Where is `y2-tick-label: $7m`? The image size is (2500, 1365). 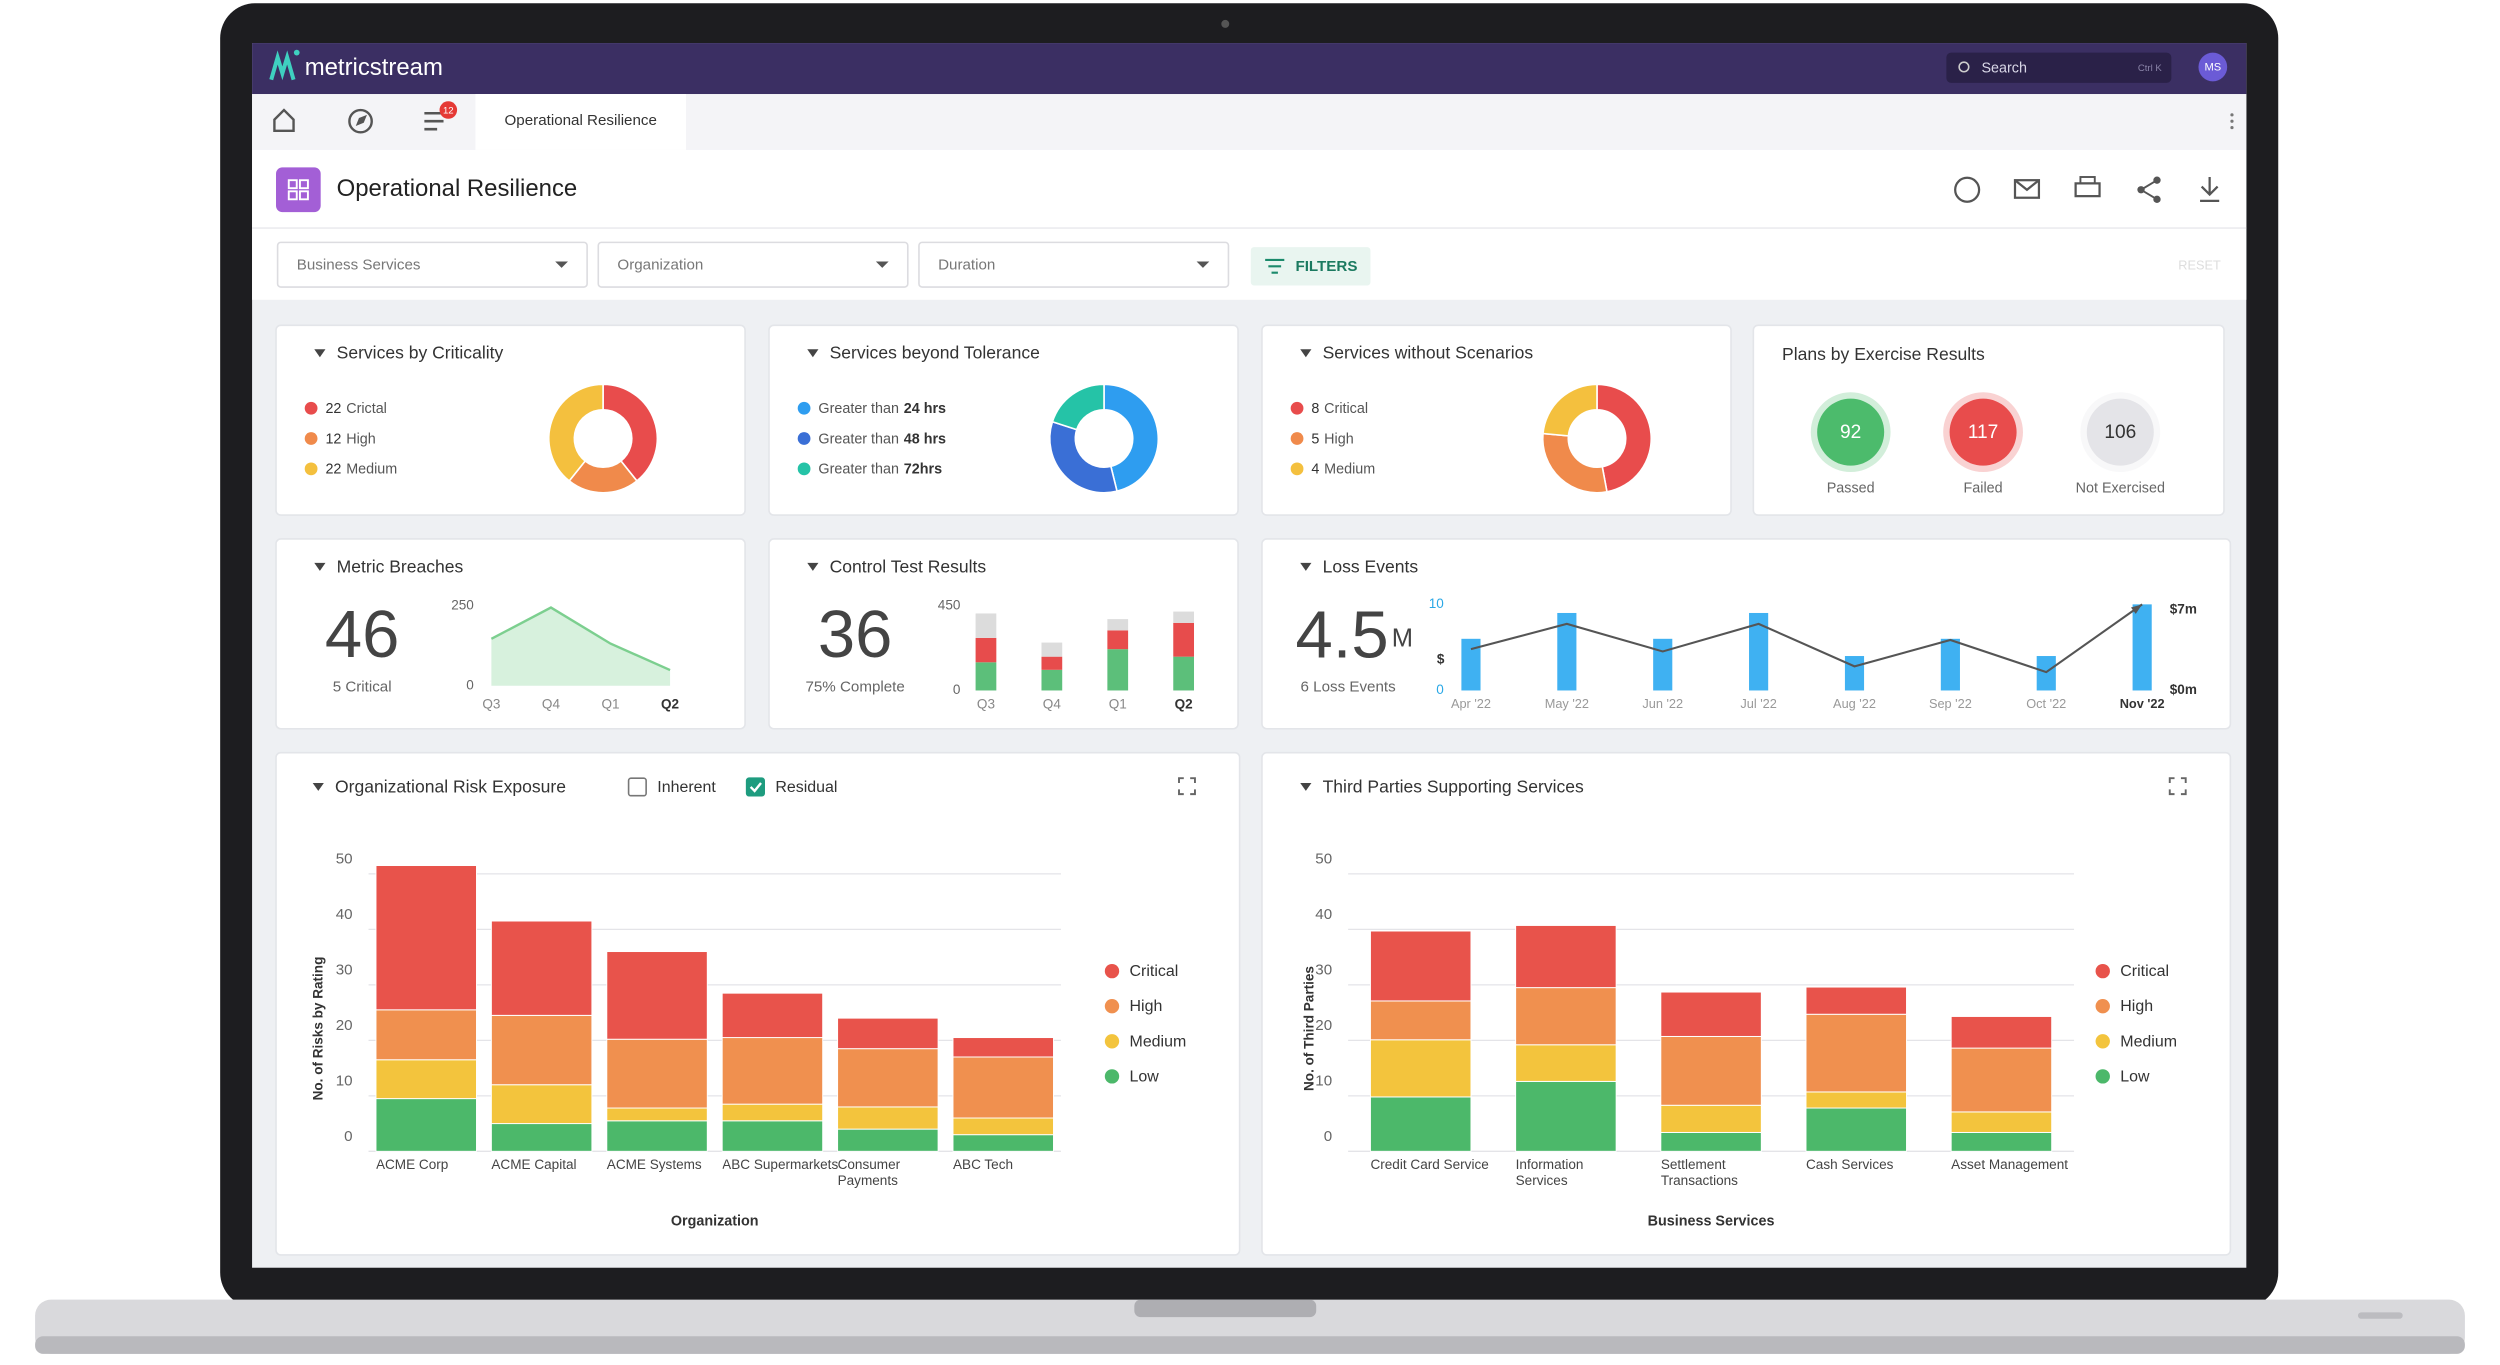
y2-tick-label: $7m is located at coordinates (2183, 609).